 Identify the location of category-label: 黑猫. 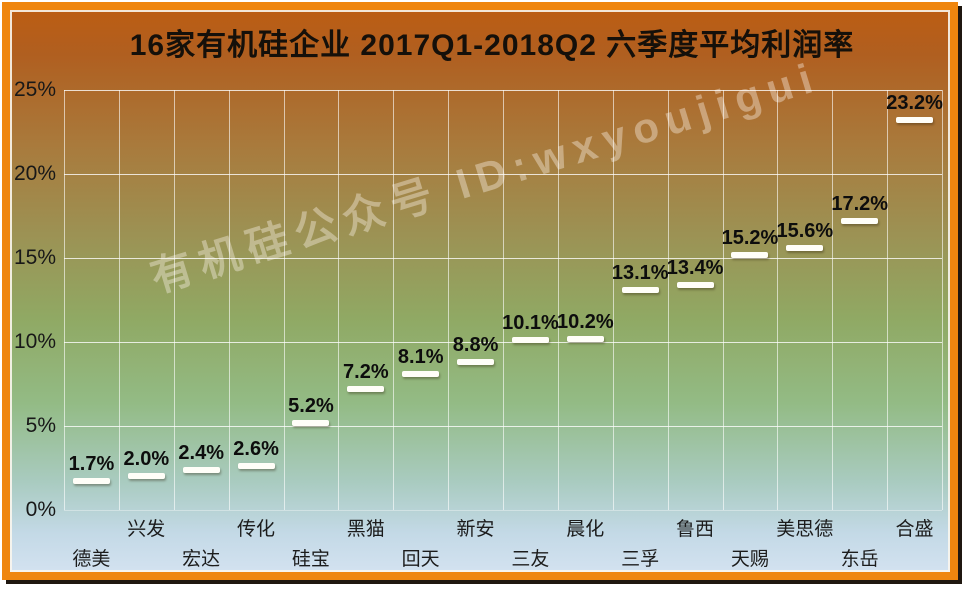
(365, 529).